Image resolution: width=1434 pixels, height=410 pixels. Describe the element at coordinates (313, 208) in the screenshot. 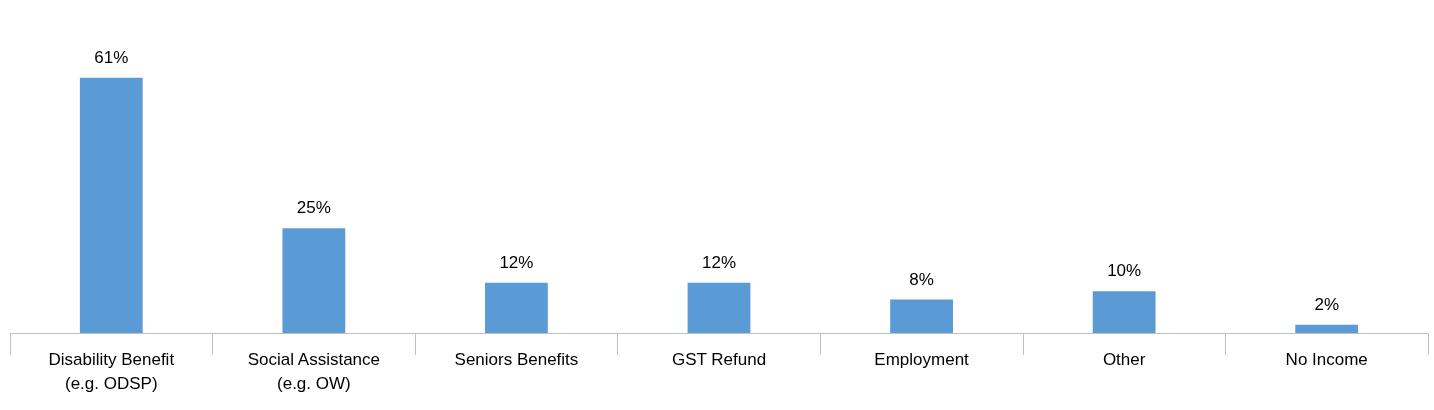

I see `data-label: 25%` at that location.